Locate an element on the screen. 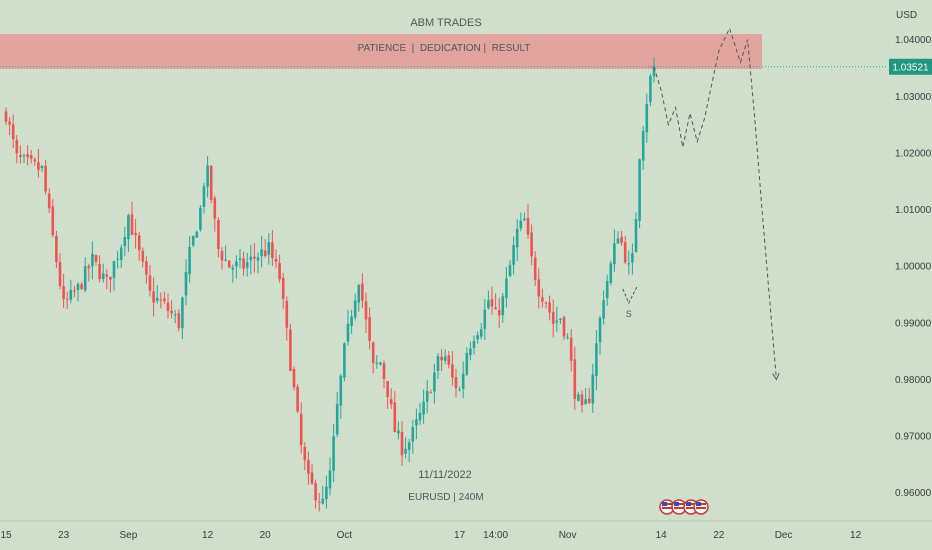  date-label: 11/11/2022 is located at coordinates (444, 475).